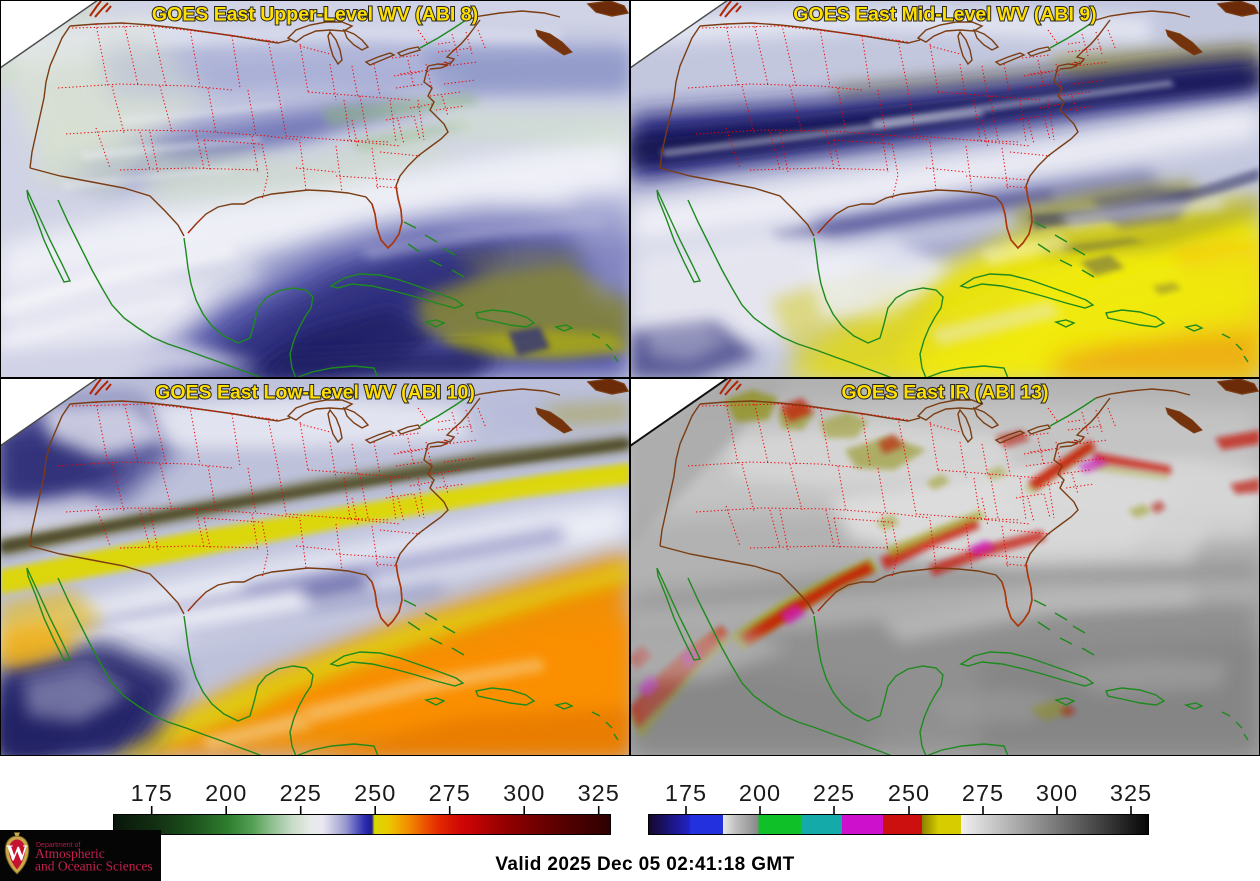 The image size is (1260, 881). Describe the element at coordinates (945, 393) in the screenshot. I see `svg-text: GOES East IR (ABI 13)` at that location.